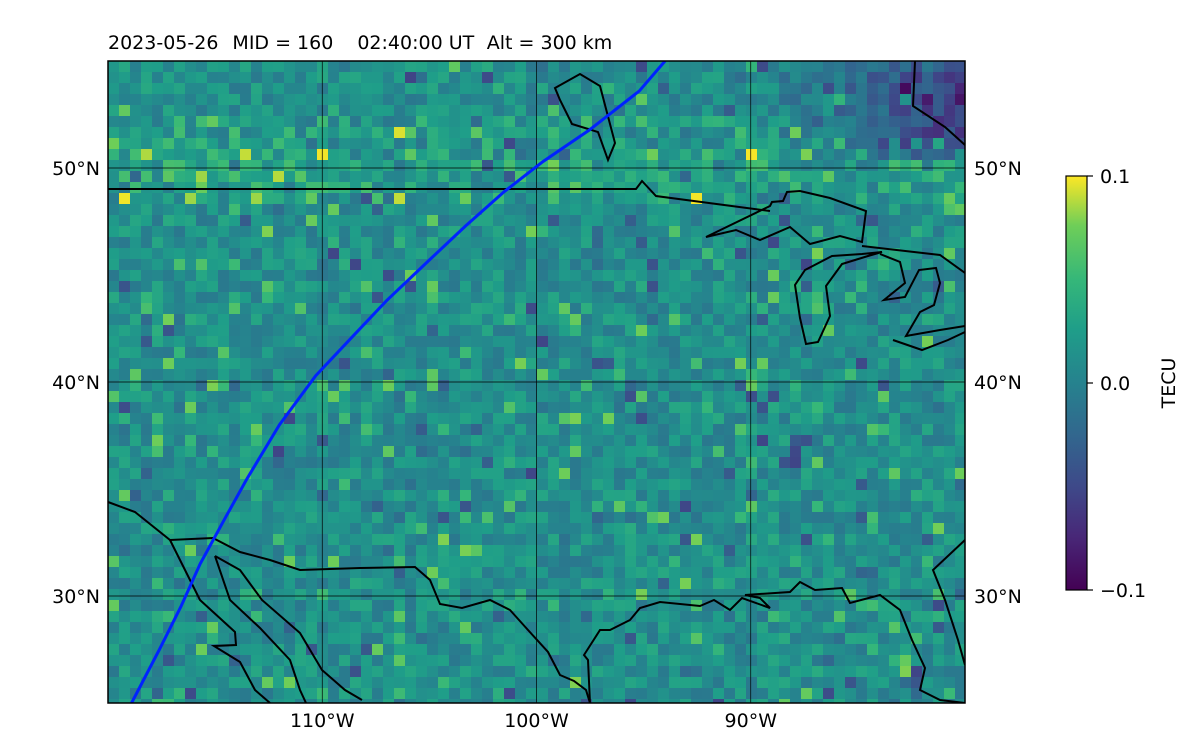  What do you see at coordinates (998, 383) in the screenshot?
I see `lat-label-right: 40°N` at bounding box center [998, 383].